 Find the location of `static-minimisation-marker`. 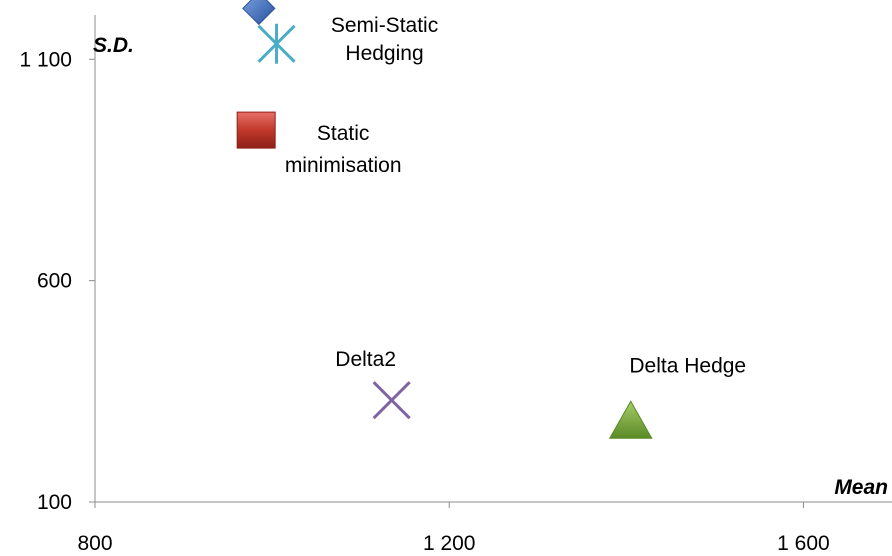

static-minimisation-marker is located at coordinates (256, 130).